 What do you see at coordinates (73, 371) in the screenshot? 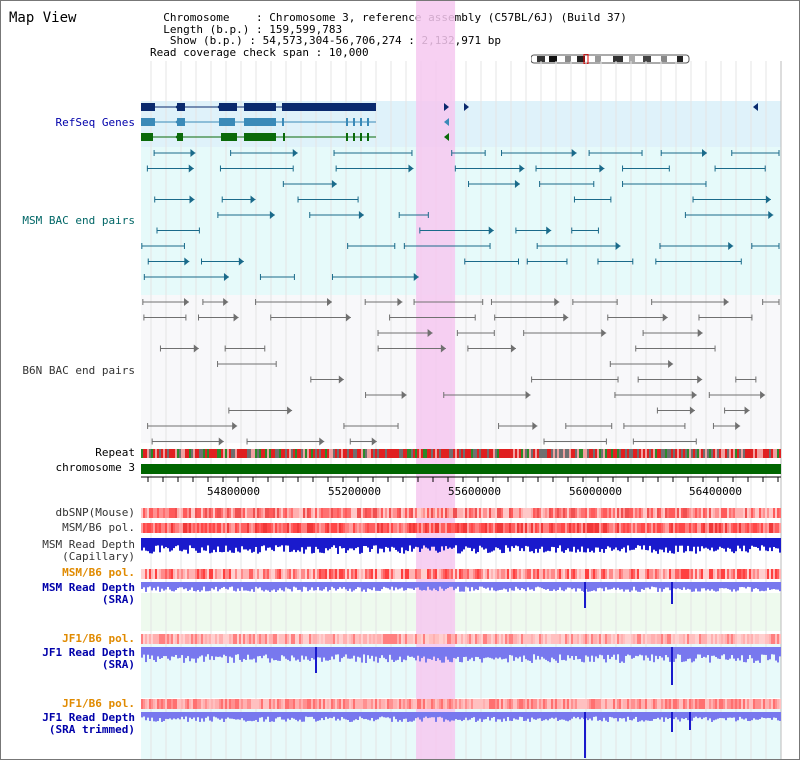
I see `track-label-b6n-bac: B6N BAC end pairs` at bounding box center [73, 371].